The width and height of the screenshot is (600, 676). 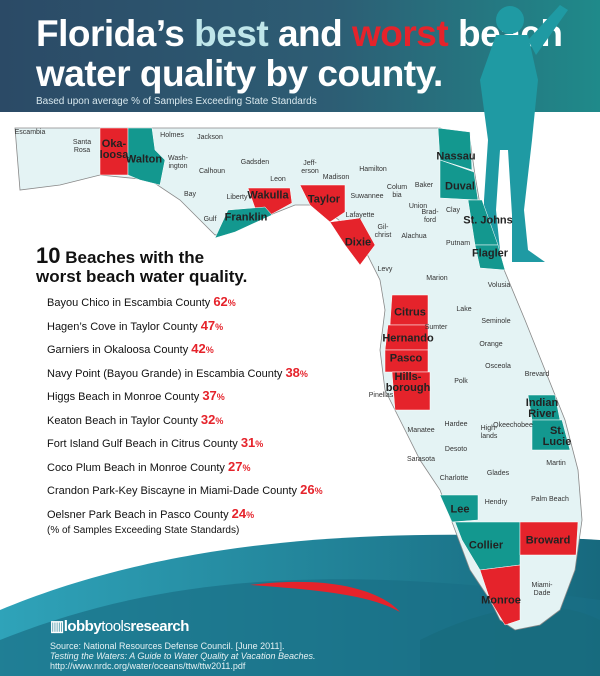 What do you see at coordinates (151, 513) in the screenshot?
I see `list-item: Oelsner Park Beach in Pasco County 24%` at bounding box center [151, 513].